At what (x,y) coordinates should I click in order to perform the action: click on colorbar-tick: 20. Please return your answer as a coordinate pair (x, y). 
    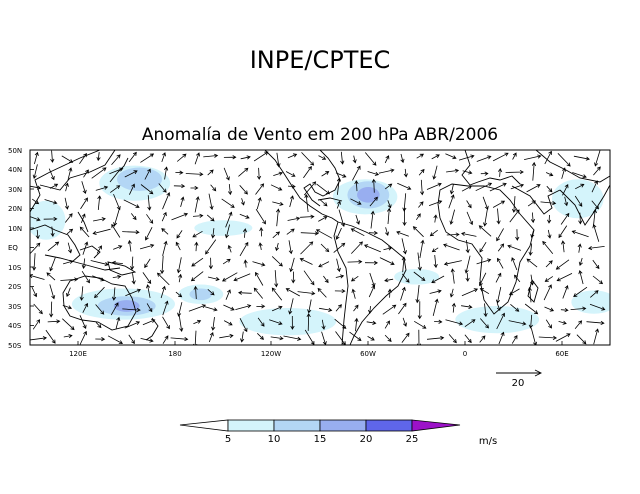
    Looking at the image, I should click on (366, 439).